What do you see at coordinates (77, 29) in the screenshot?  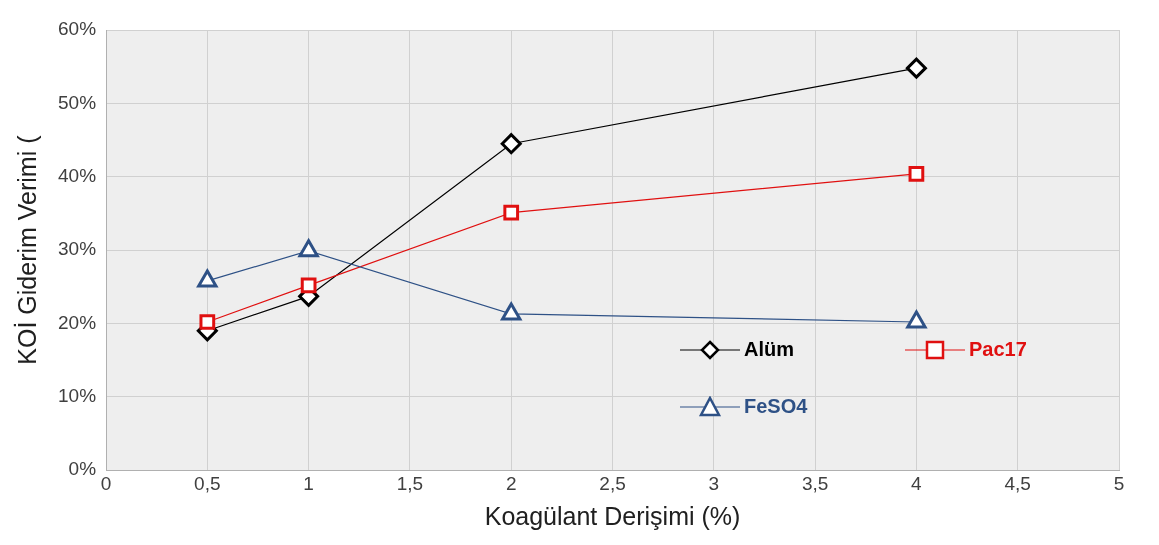 I see `y-tick-label: 60%` at bounding box center [77, 29].